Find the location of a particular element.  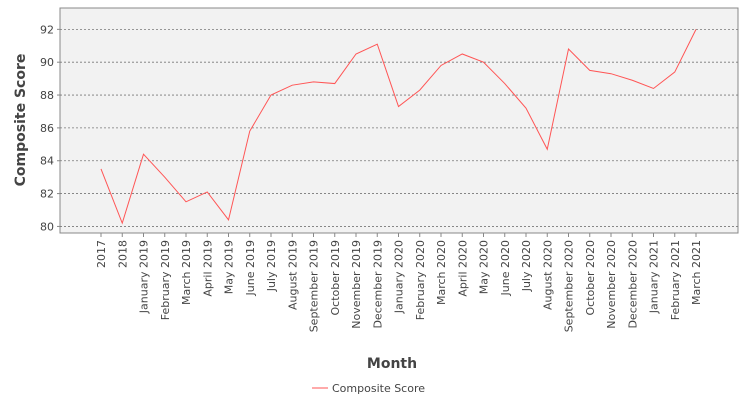

x-tick-label: April 2020 is located at coordinates (462, 268).